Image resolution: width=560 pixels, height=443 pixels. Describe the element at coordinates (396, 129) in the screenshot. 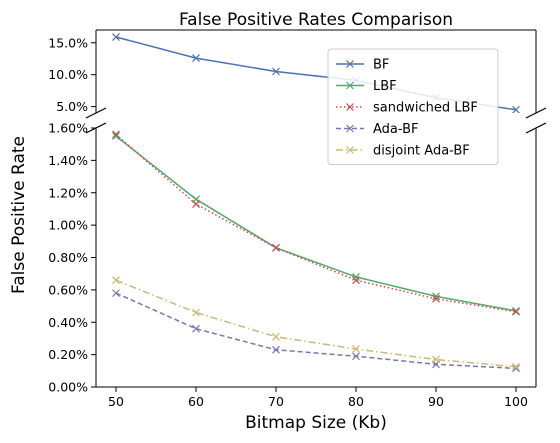

I see `legend-label-ada-bf: Ada-BF` at that location.